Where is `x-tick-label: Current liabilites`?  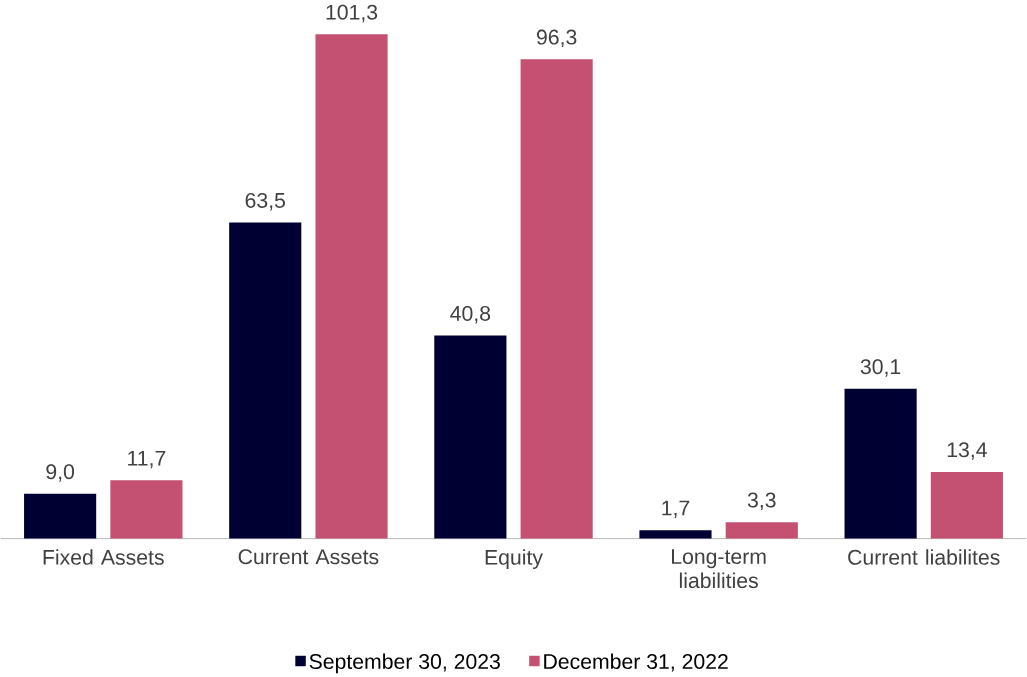 x-tick-label: Current liabilites is located at coordinates (924, 557).